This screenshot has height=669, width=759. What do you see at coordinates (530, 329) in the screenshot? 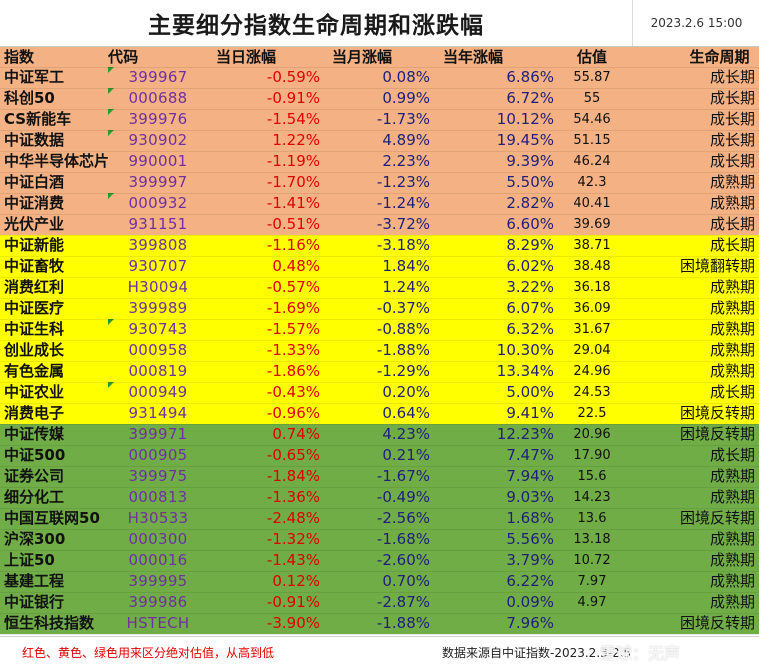
I see `year-change-cell: 6.32%` at bounding box center [530, 329].